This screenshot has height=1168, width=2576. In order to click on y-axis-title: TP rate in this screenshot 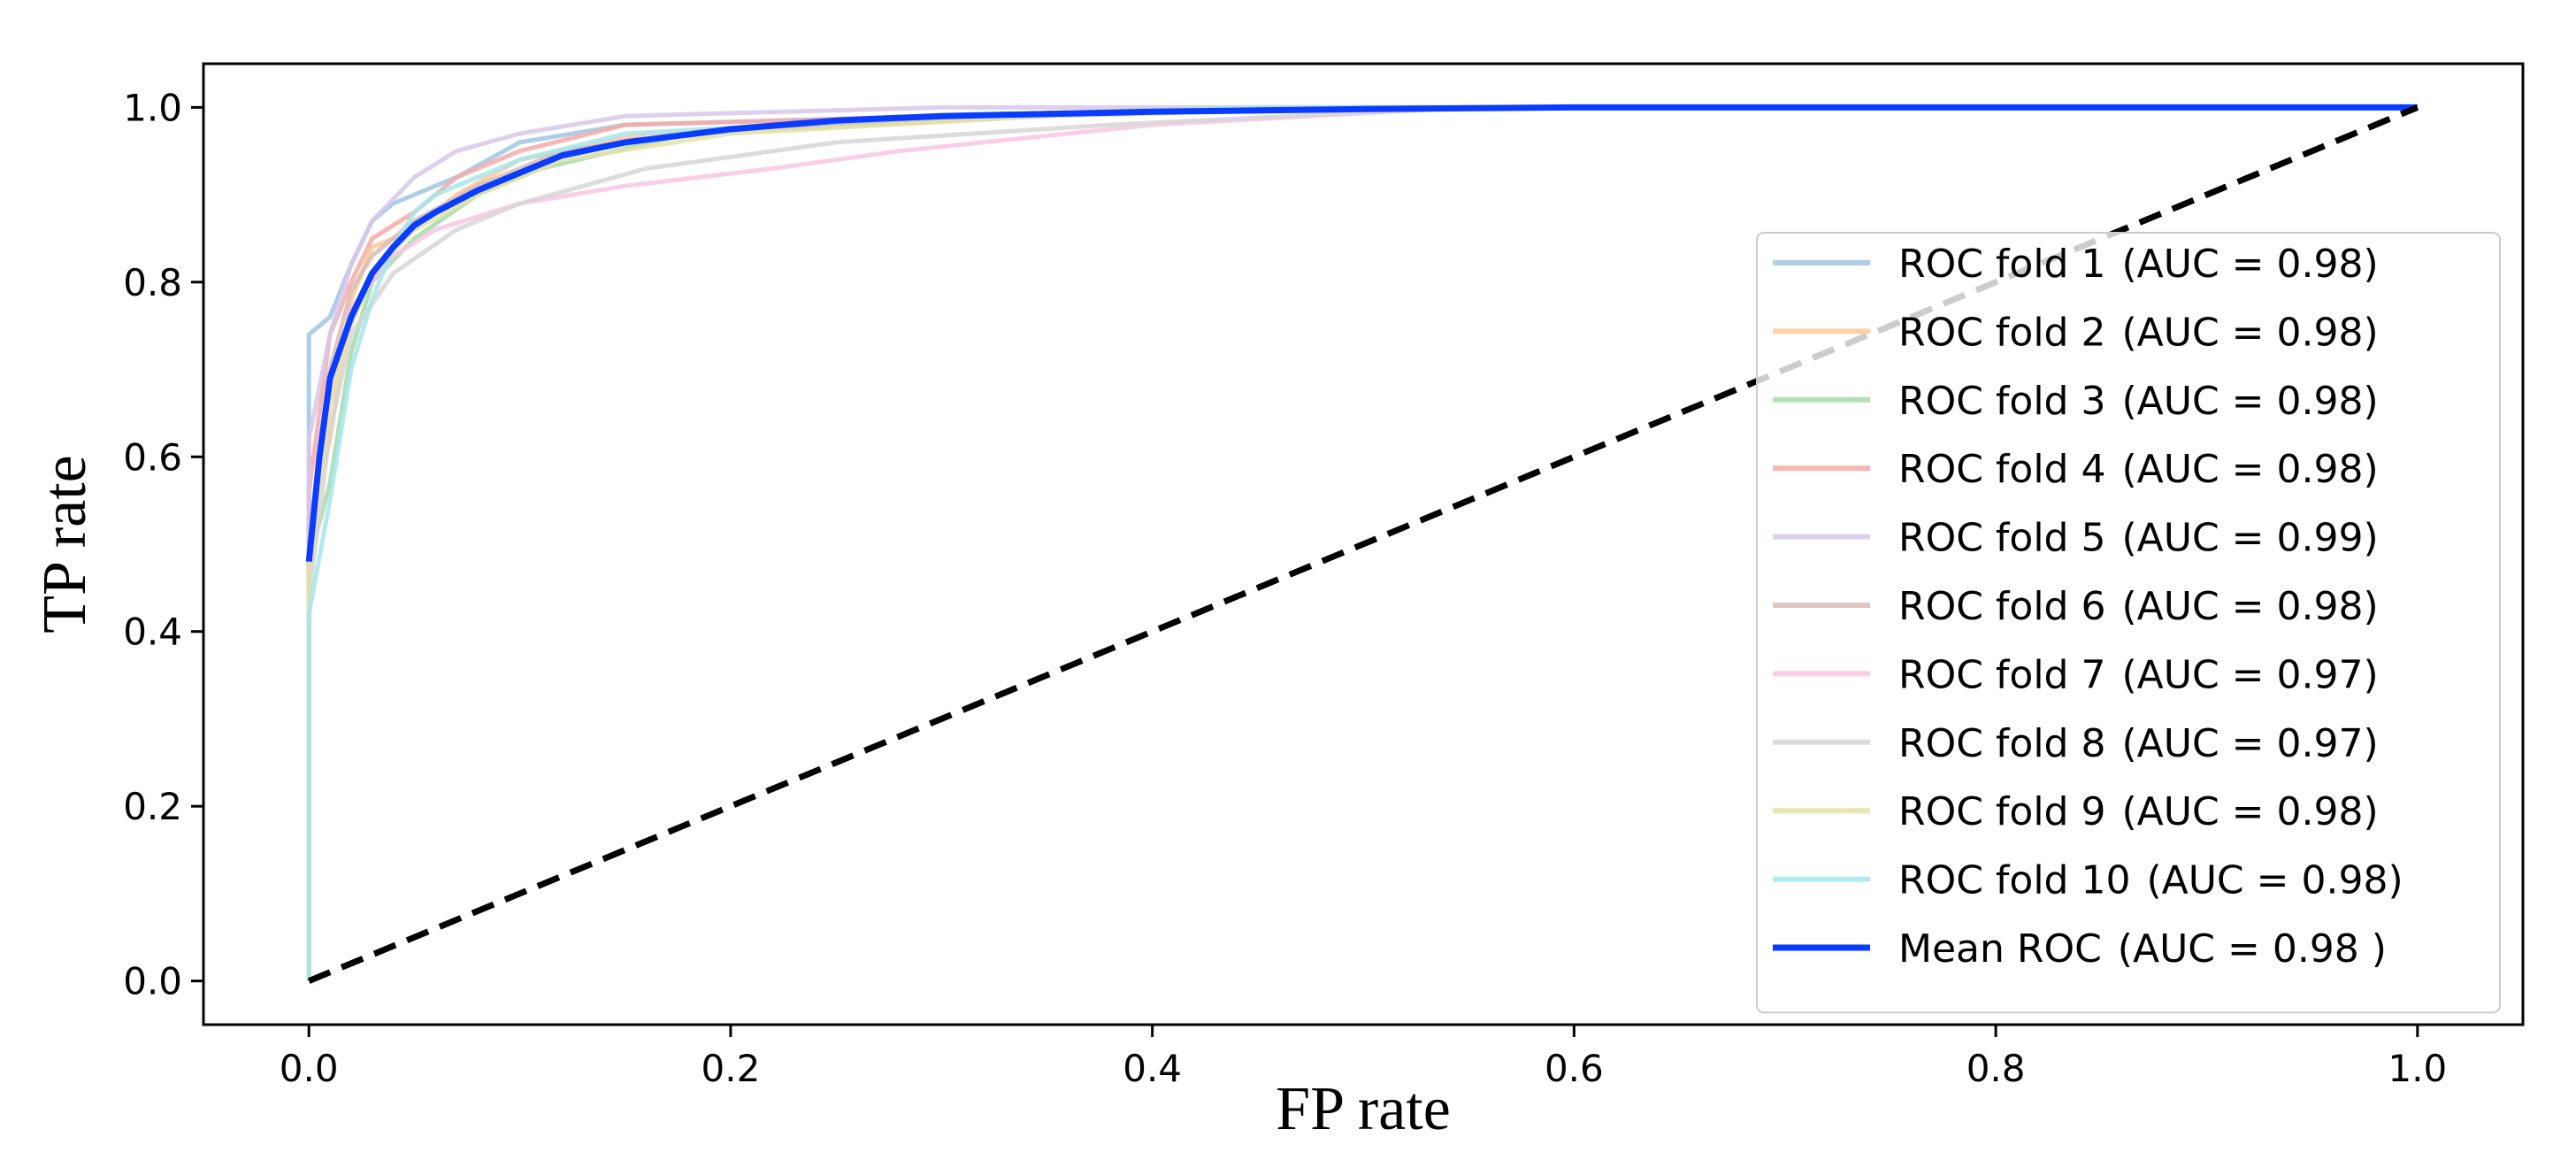, I will do `click(65, 544)`.